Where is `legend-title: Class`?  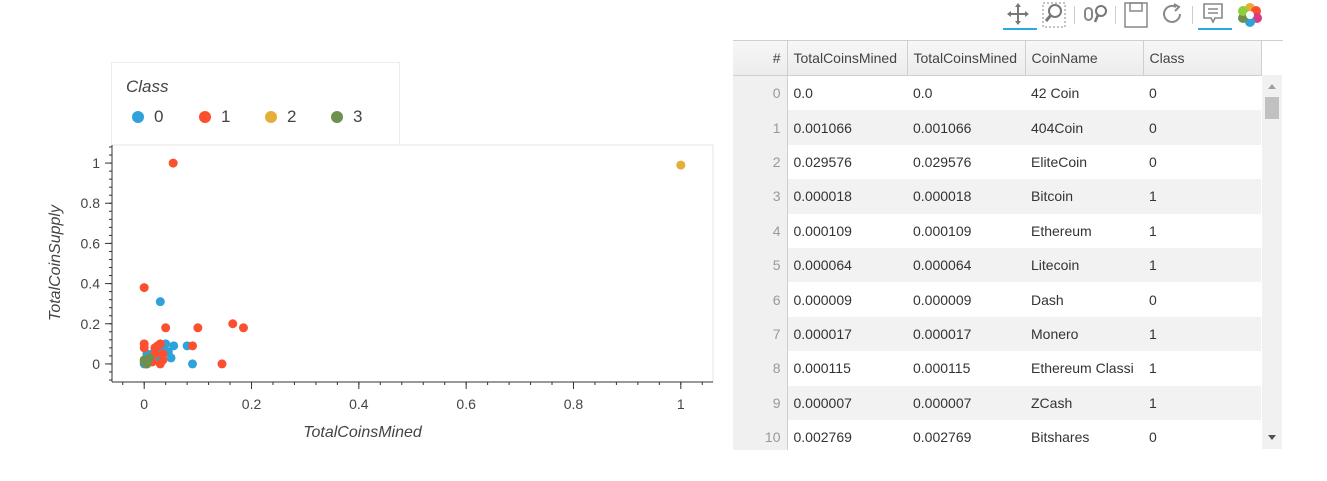 legend-title: Class is located at coordinates (147, 86).